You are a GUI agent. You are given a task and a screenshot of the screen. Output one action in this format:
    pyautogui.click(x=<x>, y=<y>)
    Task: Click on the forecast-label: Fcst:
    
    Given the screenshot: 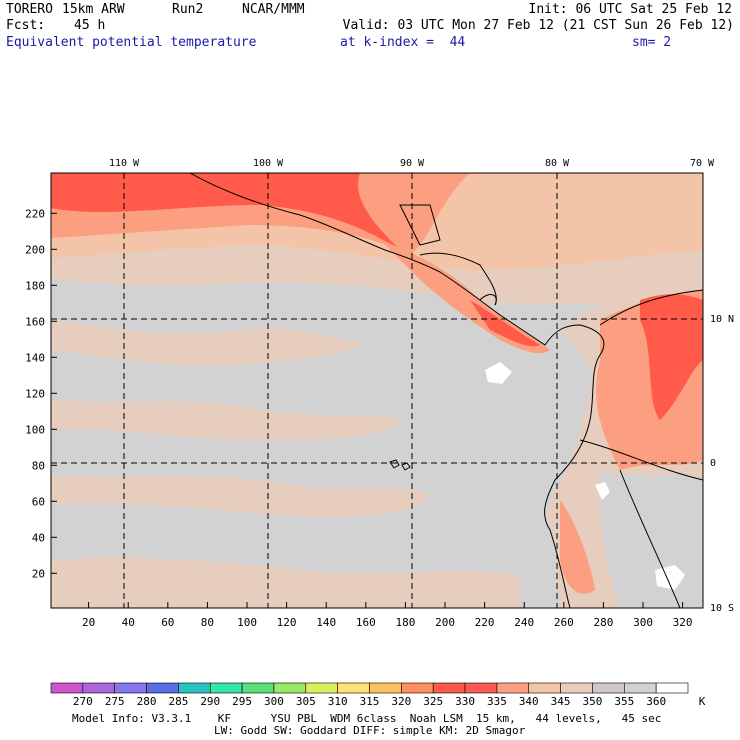 What is the action you would take?
    pyautogui.click(x=26, y=25)
    